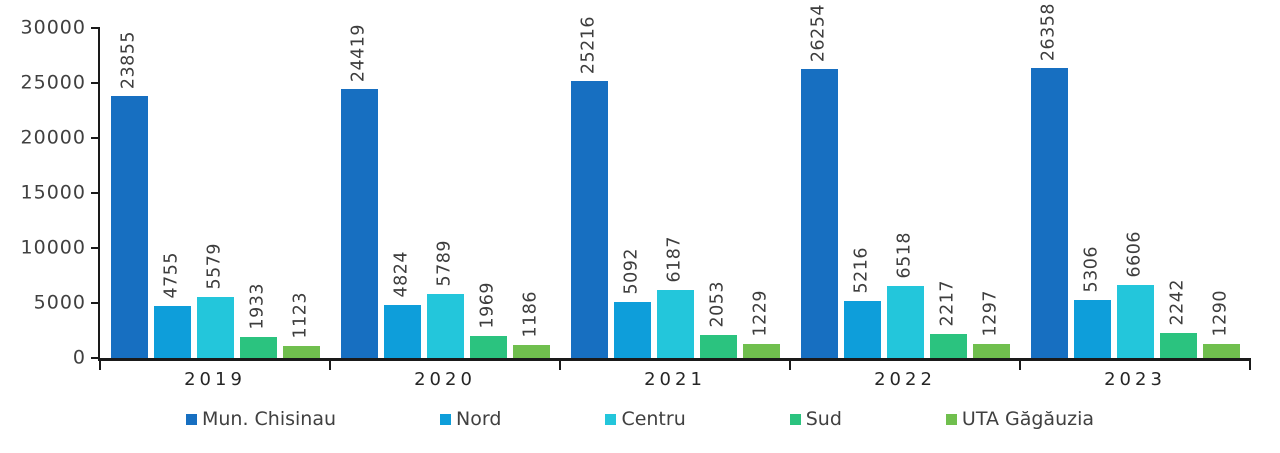 This screenshot has height=453, width=1280. What do you see at coordinates (717, 304) in the screenshot?
I see `bar-value-label: 2053` at bounding box center [717, 304].